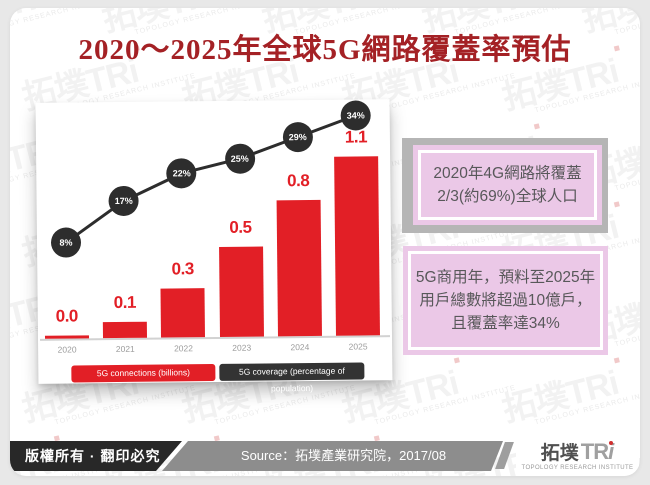  What do you see at coordinates (292, 377) in the screenshot?
I see `legend-coverage: 5G coverage (percentage of population)` at bounding box center [292, 377].